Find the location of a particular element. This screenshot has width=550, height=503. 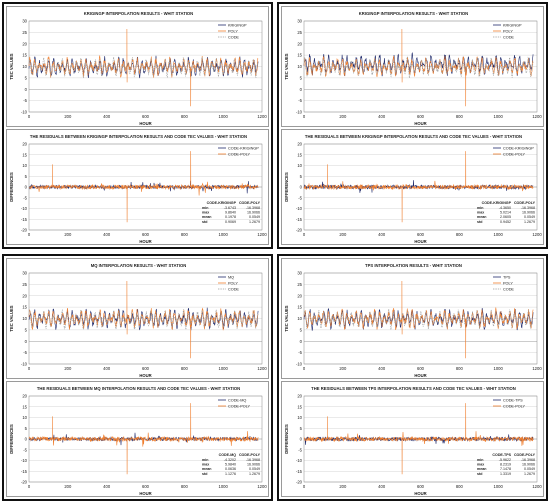

stats-value: 7.1478 is located at coordinates (505, 469).